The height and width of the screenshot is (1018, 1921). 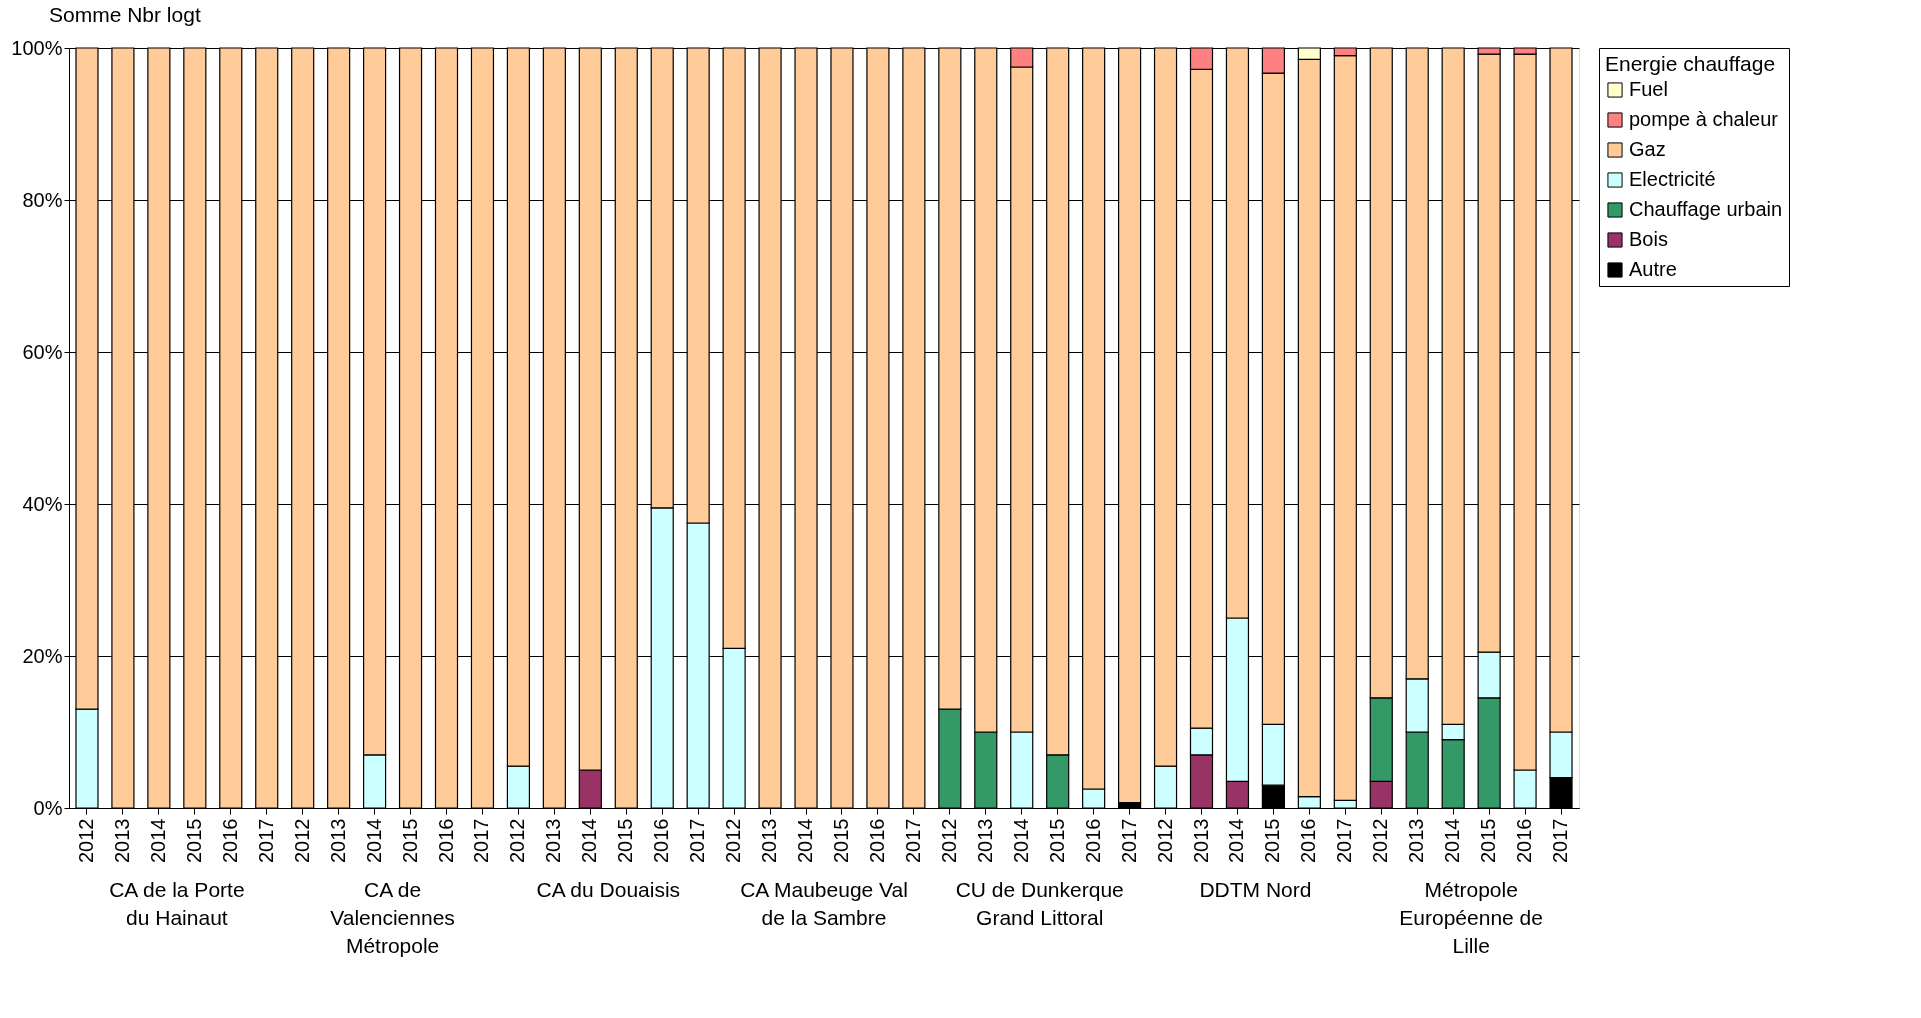 What do you see at coordinates (177, 903) in the screenshot?
I see `text: CA de la Porte du Hainaut` at bounding box center [177, 903].